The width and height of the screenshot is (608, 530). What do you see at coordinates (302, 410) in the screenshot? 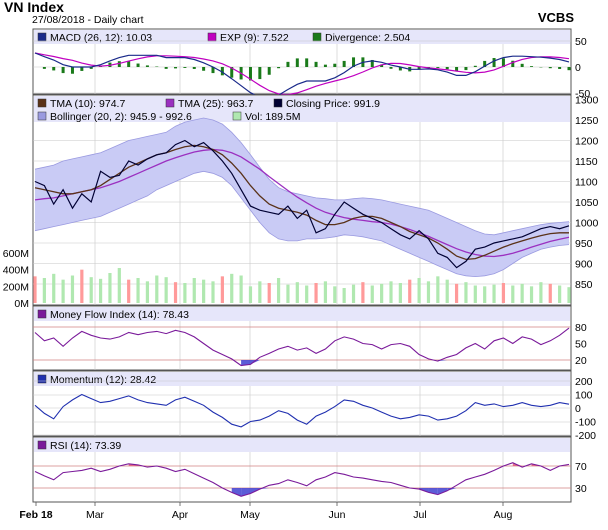
I see `momentum-line` at bounding box center [302, 410].